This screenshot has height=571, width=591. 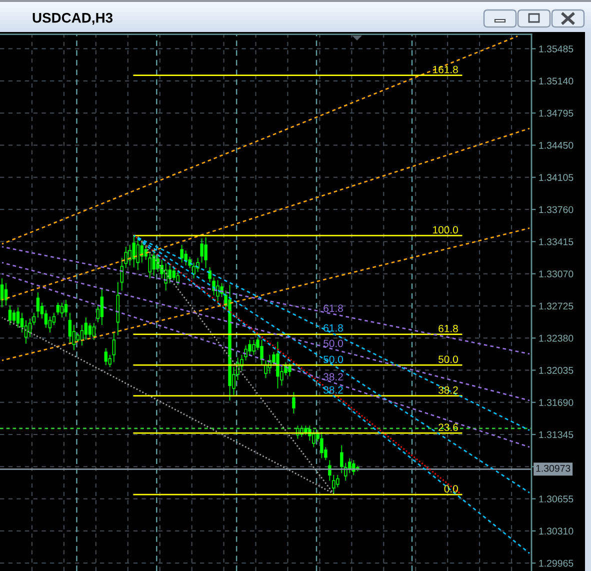 What do you see at coordinates (556, 306) in the screenshot?
I see `y-tick-label: 1.32725` at bounding box center [556, 306].